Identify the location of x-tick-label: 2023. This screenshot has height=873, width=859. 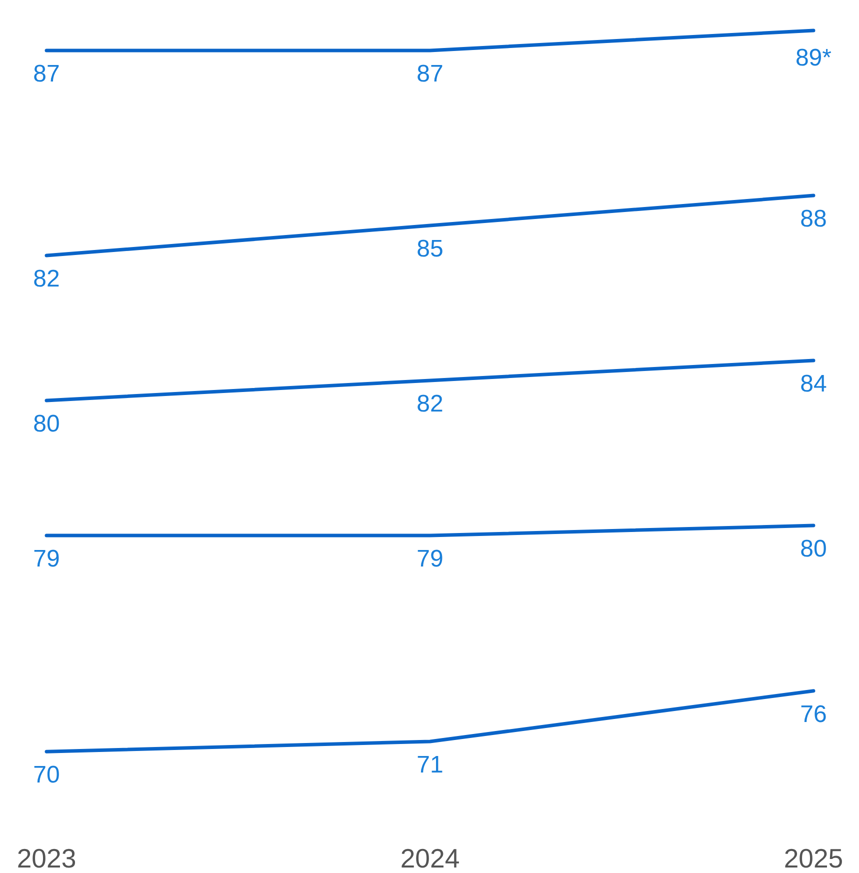
(46, 858).